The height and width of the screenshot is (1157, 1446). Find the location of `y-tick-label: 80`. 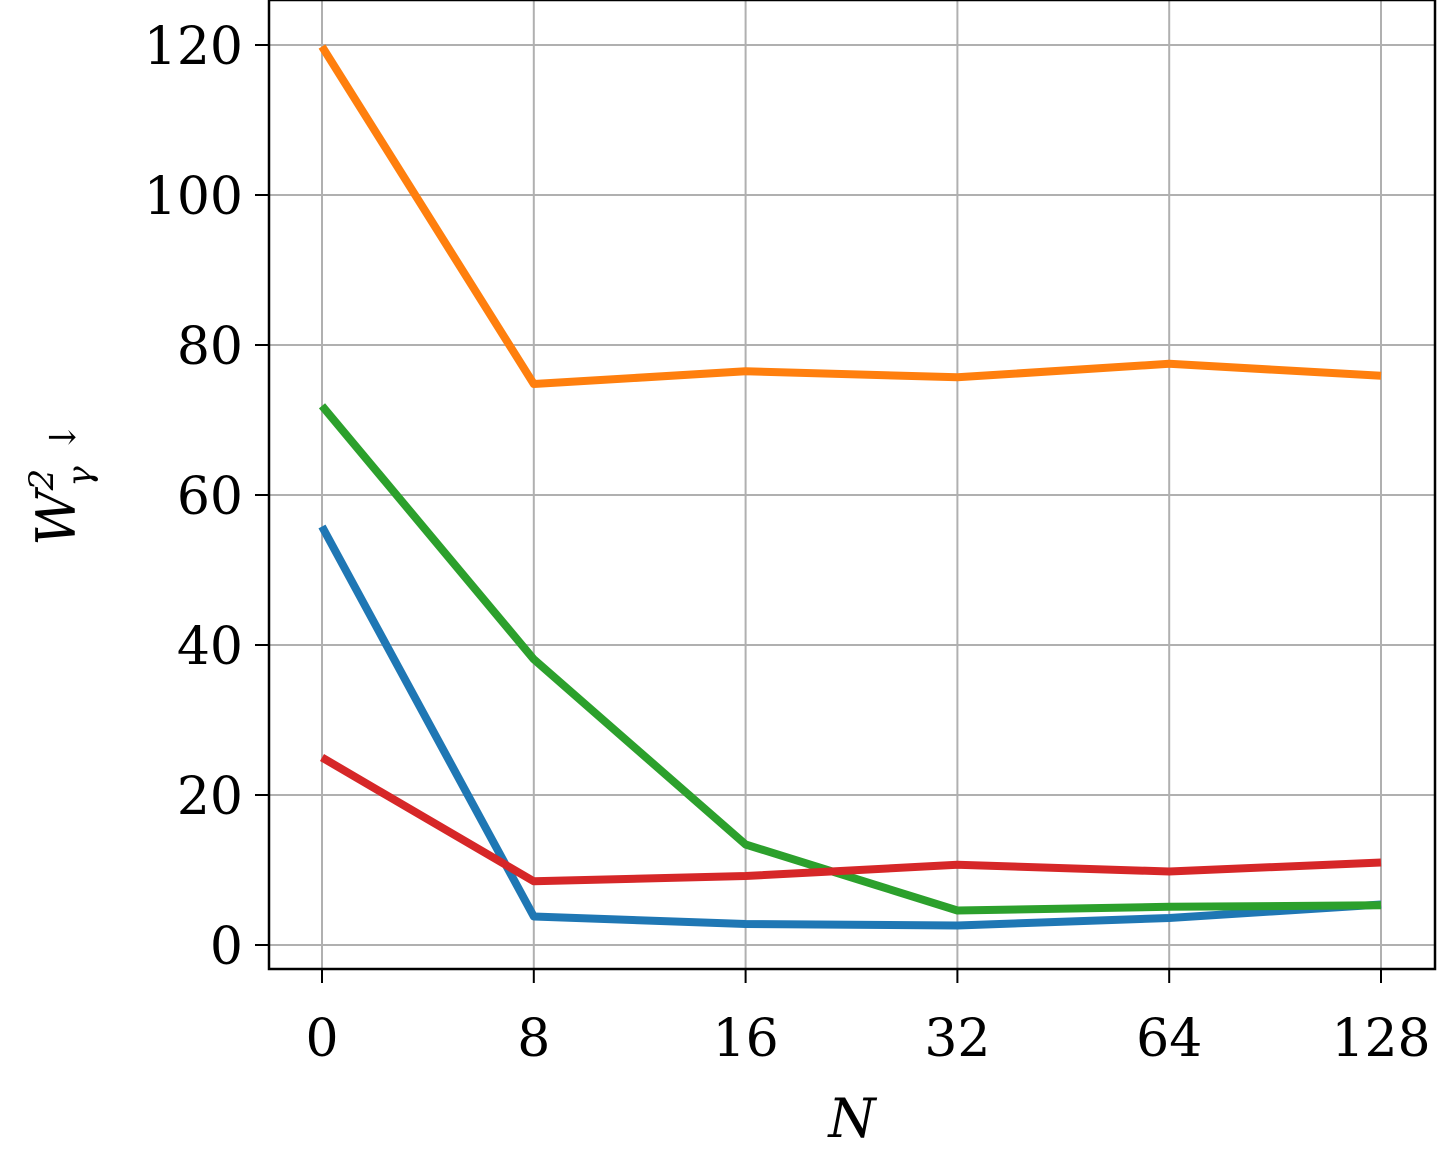

y-tick-label: 80 is located at coordinates (210, 347).